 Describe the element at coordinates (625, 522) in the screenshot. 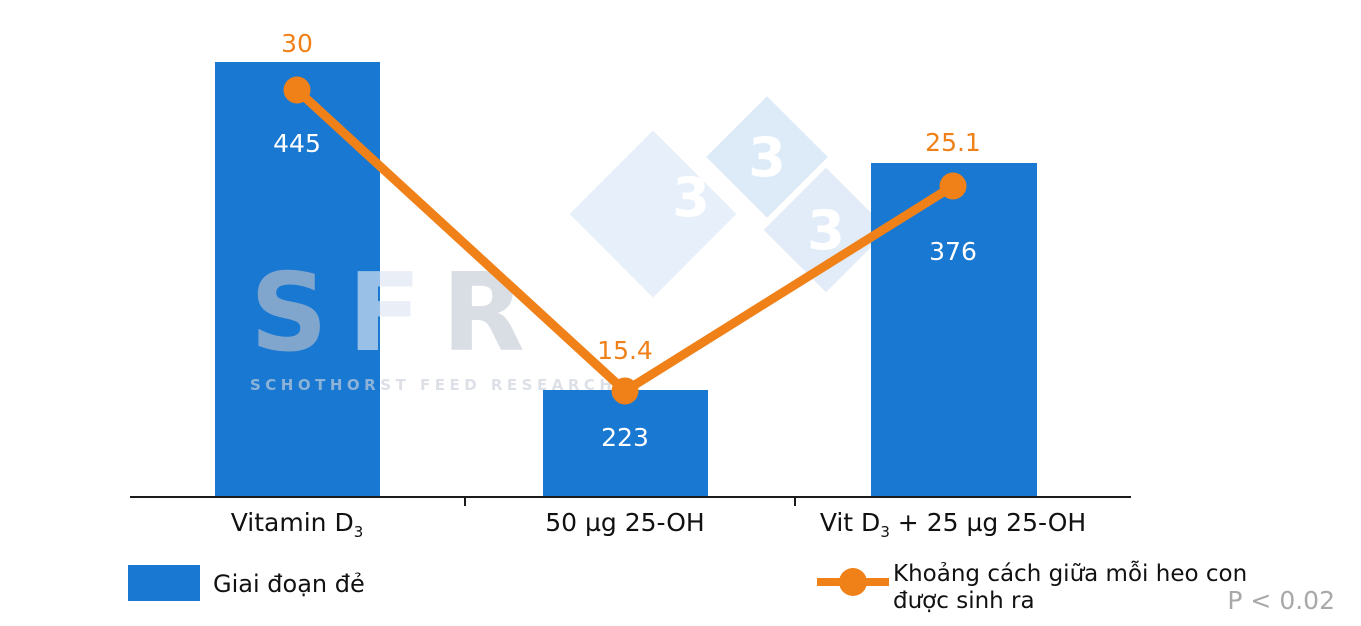

I see `x-axis-label-50ug-25oh: 50 µg 25-OH` at that location.